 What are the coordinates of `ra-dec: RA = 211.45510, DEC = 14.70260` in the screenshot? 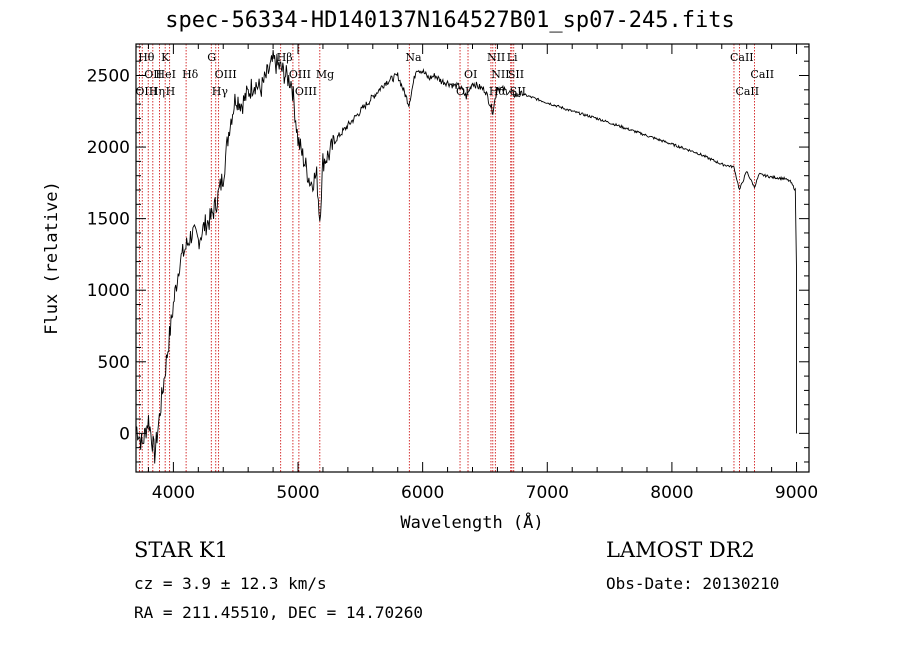 It's located at (278, 612).